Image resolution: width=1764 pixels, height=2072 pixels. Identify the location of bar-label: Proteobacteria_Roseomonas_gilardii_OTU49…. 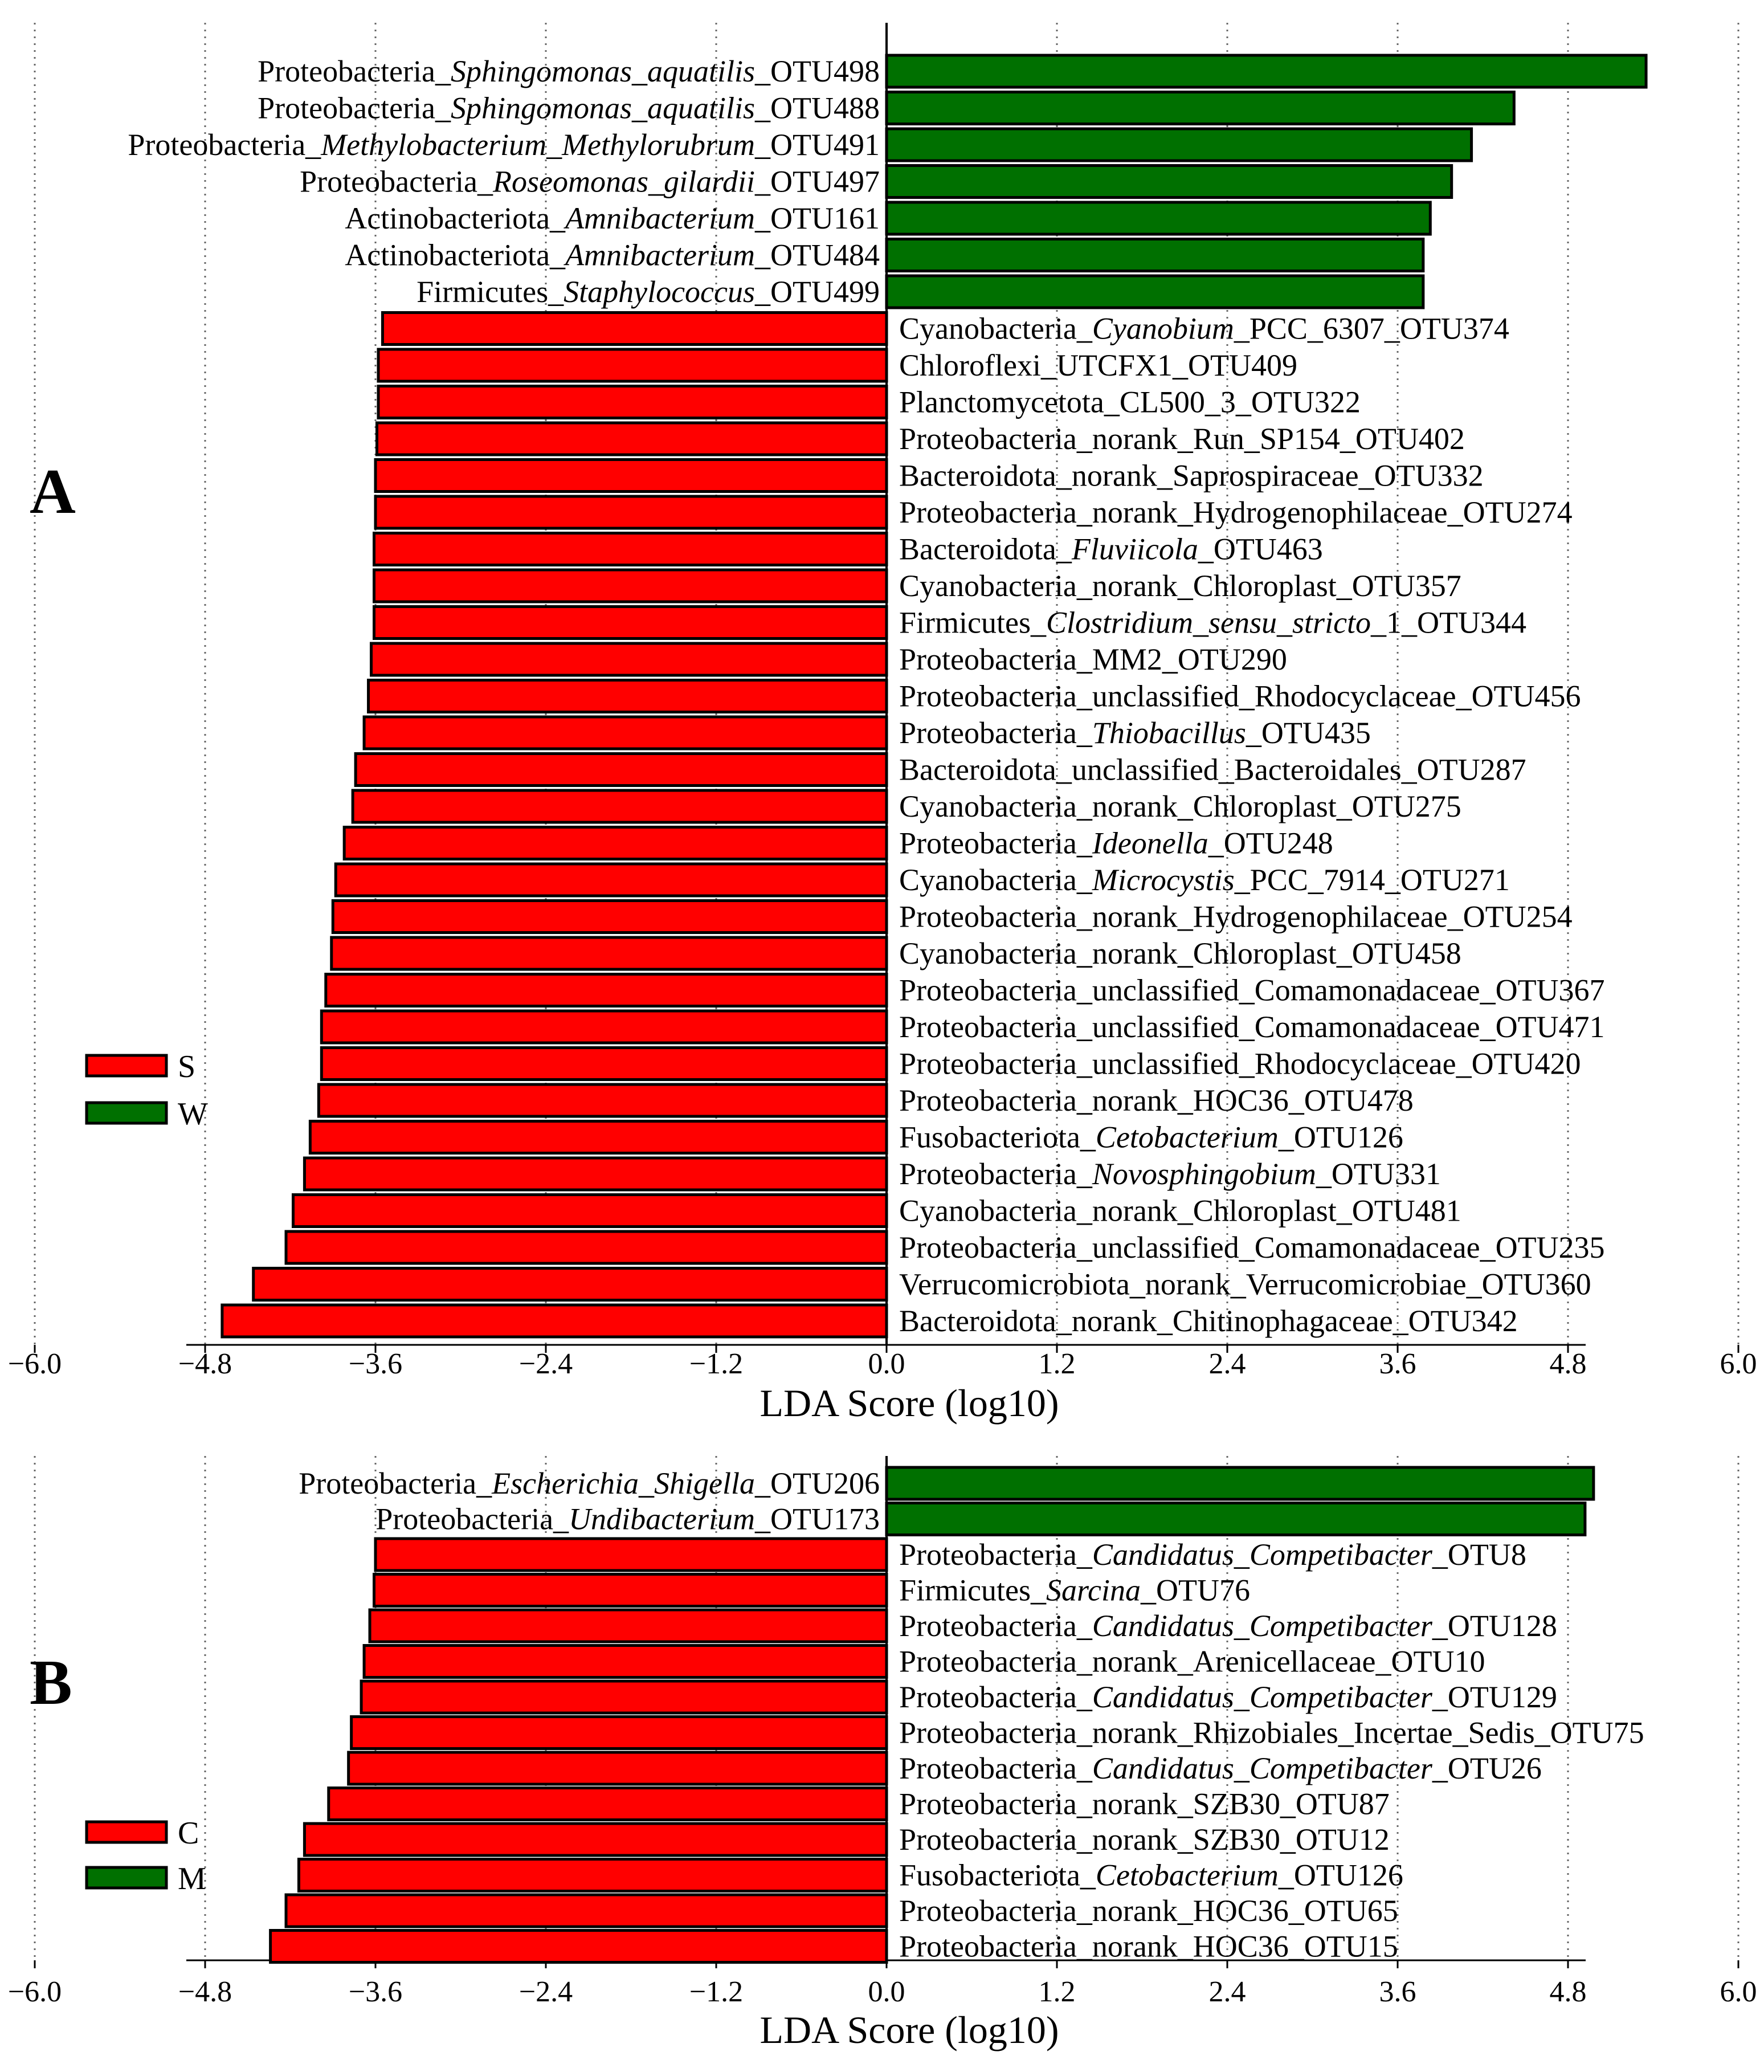
(590, 182).